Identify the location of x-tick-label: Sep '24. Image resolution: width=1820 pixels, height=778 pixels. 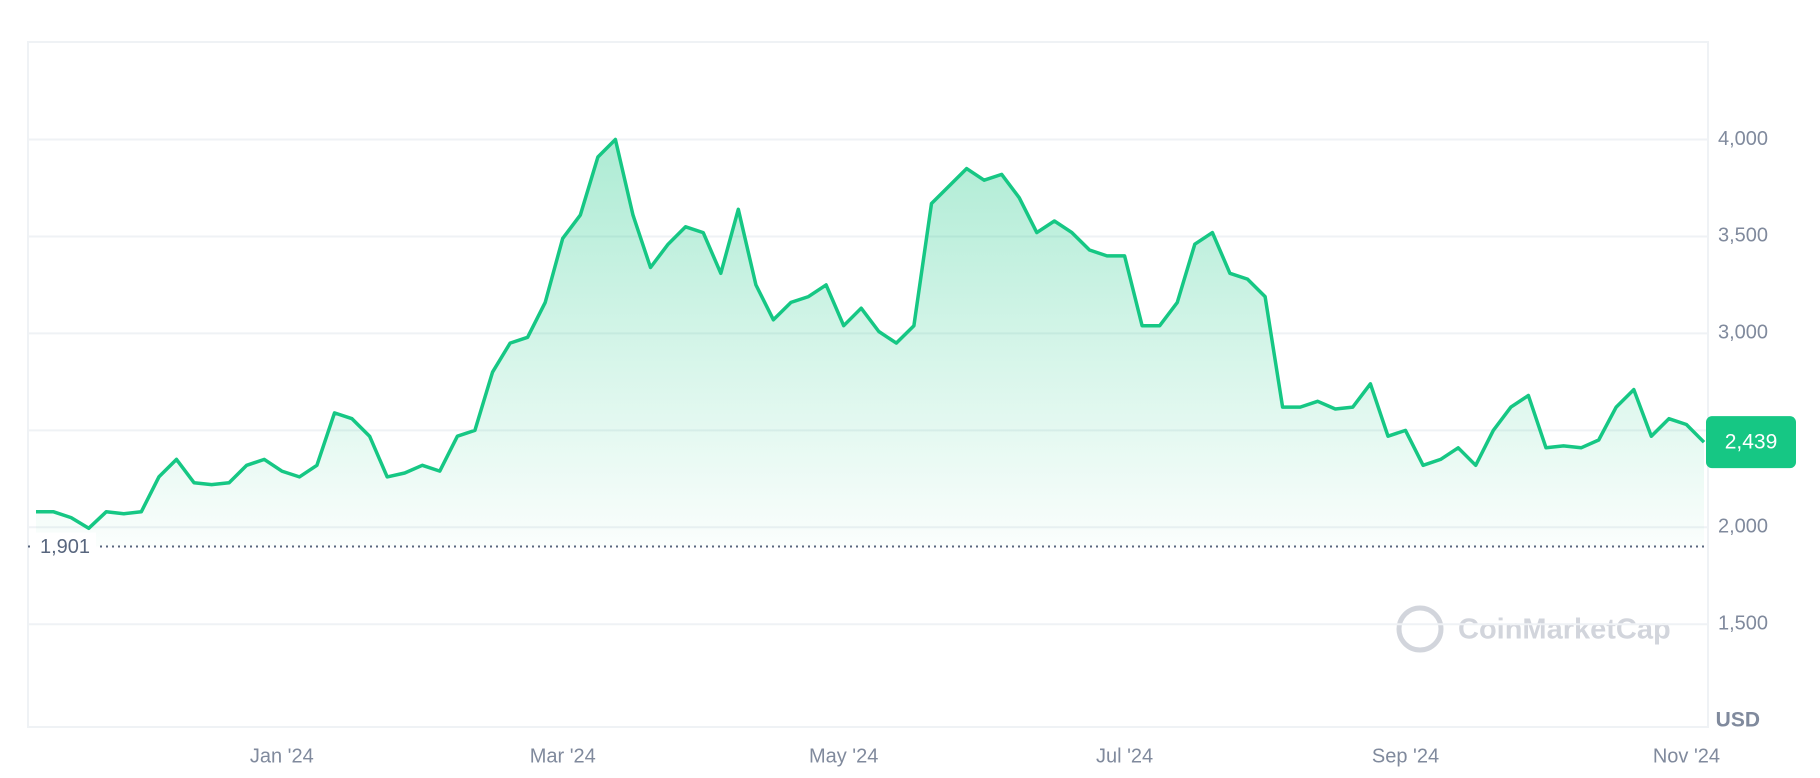
(1405, 756).